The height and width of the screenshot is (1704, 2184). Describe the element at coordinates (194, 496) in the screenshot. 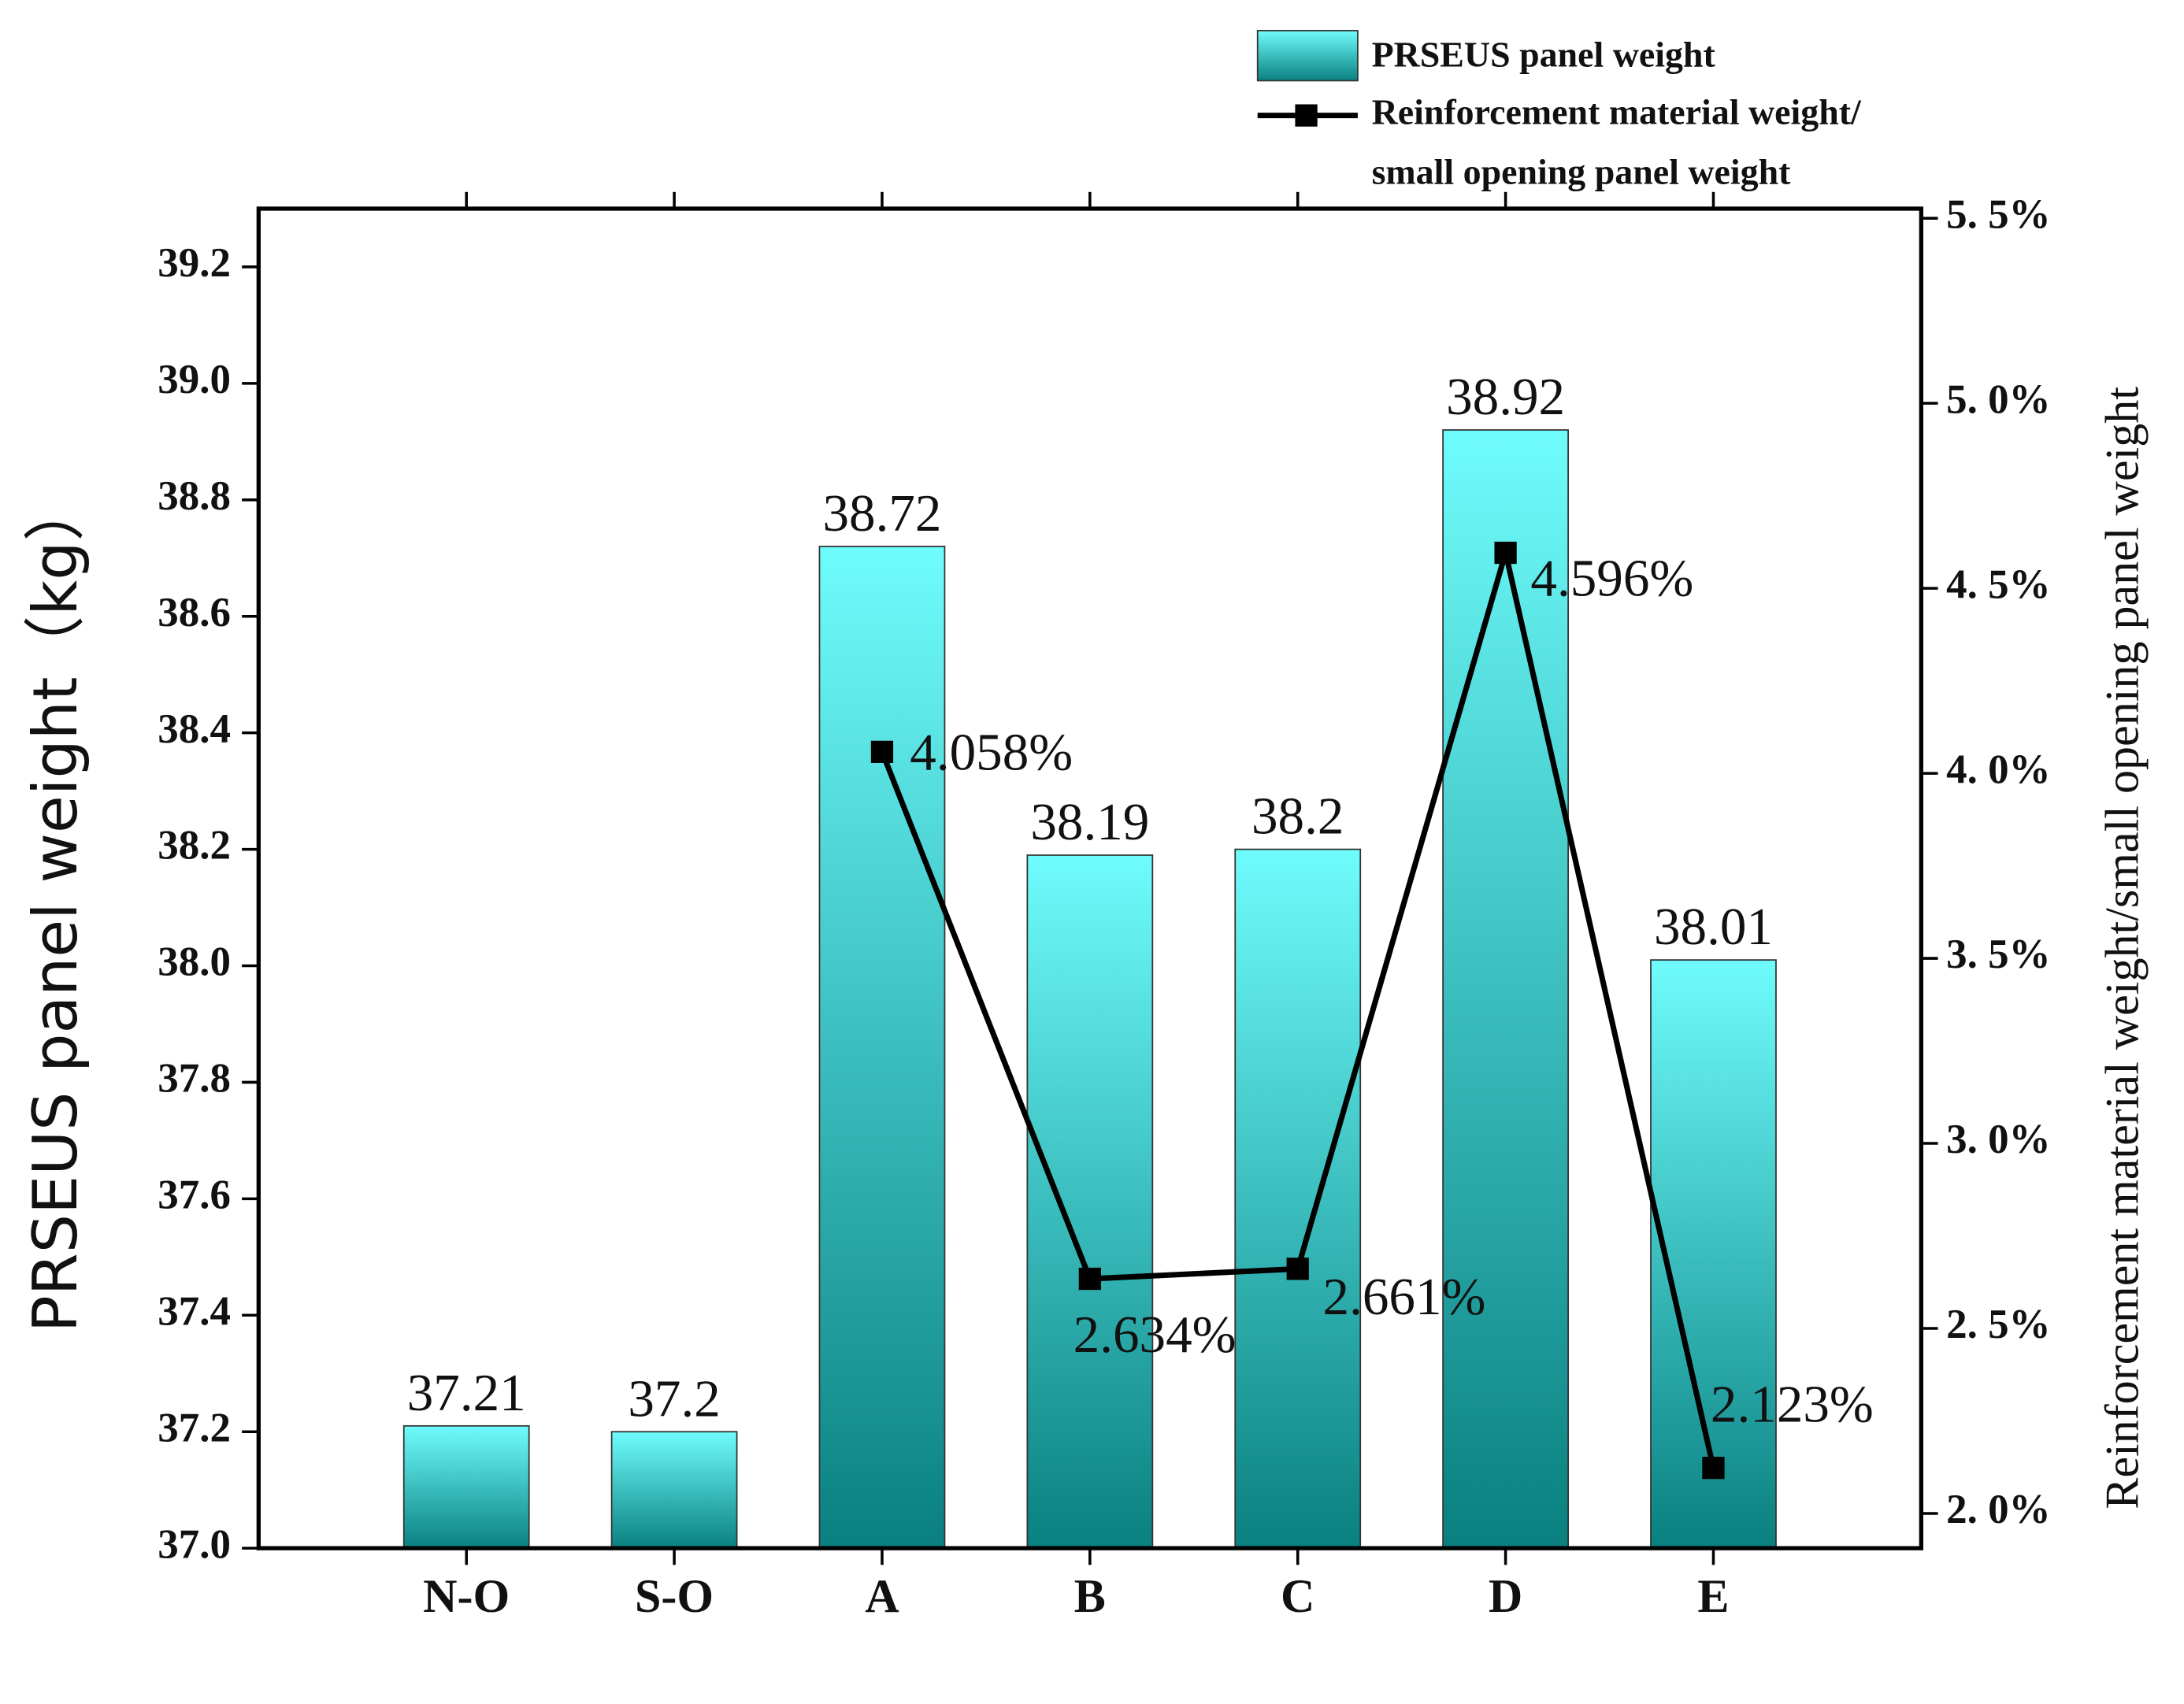

I see `y-tick-label: 38.8` at that location.